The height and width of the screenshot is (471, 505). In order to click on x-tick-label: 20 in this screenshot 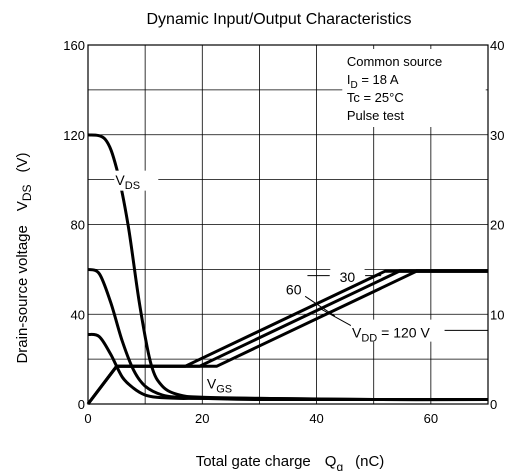, I will do `click(202, 418)`.